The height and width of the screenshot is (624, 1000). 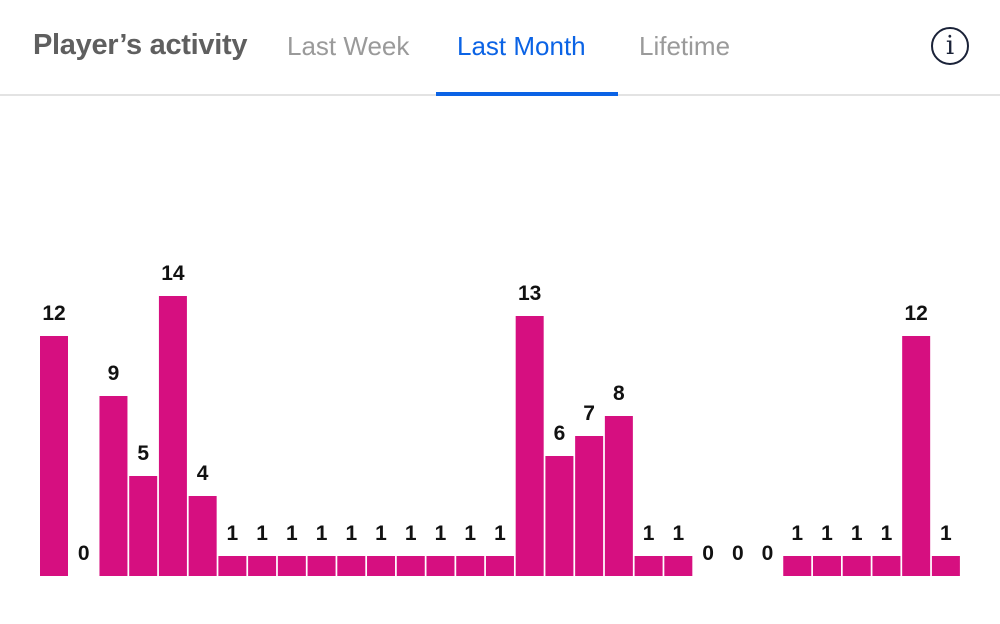 I want to click on info-icon: i, so click(x=950, y=46).